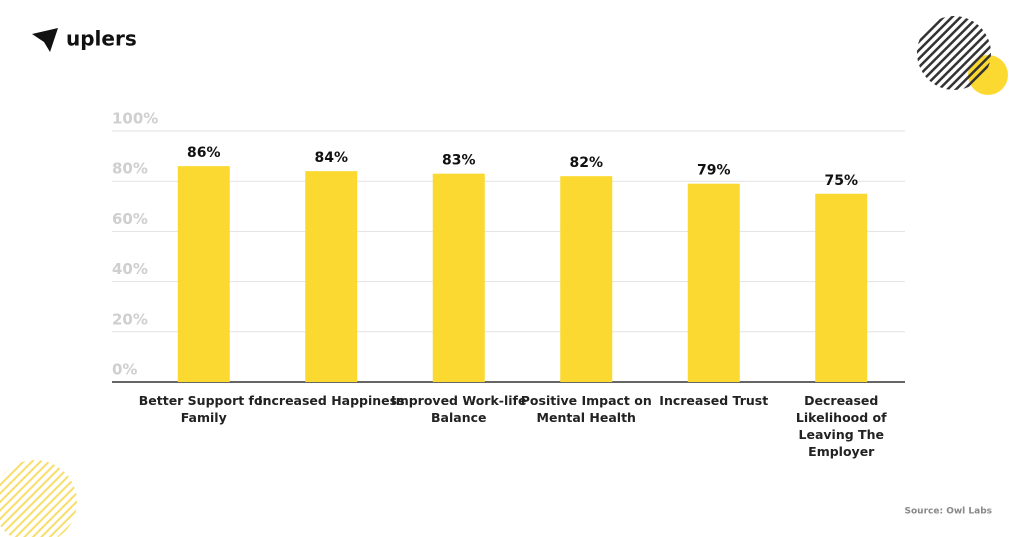 The image size is (1024, 537). What do you see at coordinates (331, 158) in the screenshot?
I see `value-label: 84%` at bounding box center [331, 158].